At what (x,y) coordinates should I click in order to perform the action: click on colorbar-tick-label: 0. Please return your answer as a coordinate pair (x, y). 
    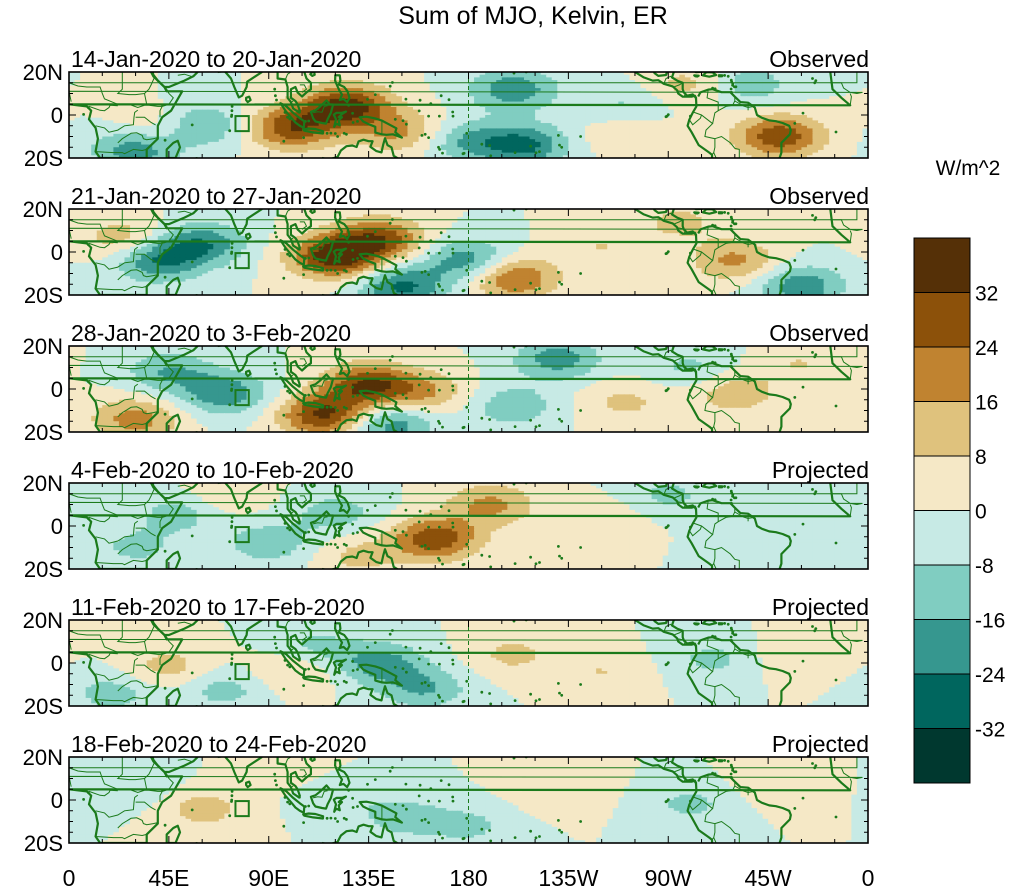
    Looking at the image, I should click on (981, 512).